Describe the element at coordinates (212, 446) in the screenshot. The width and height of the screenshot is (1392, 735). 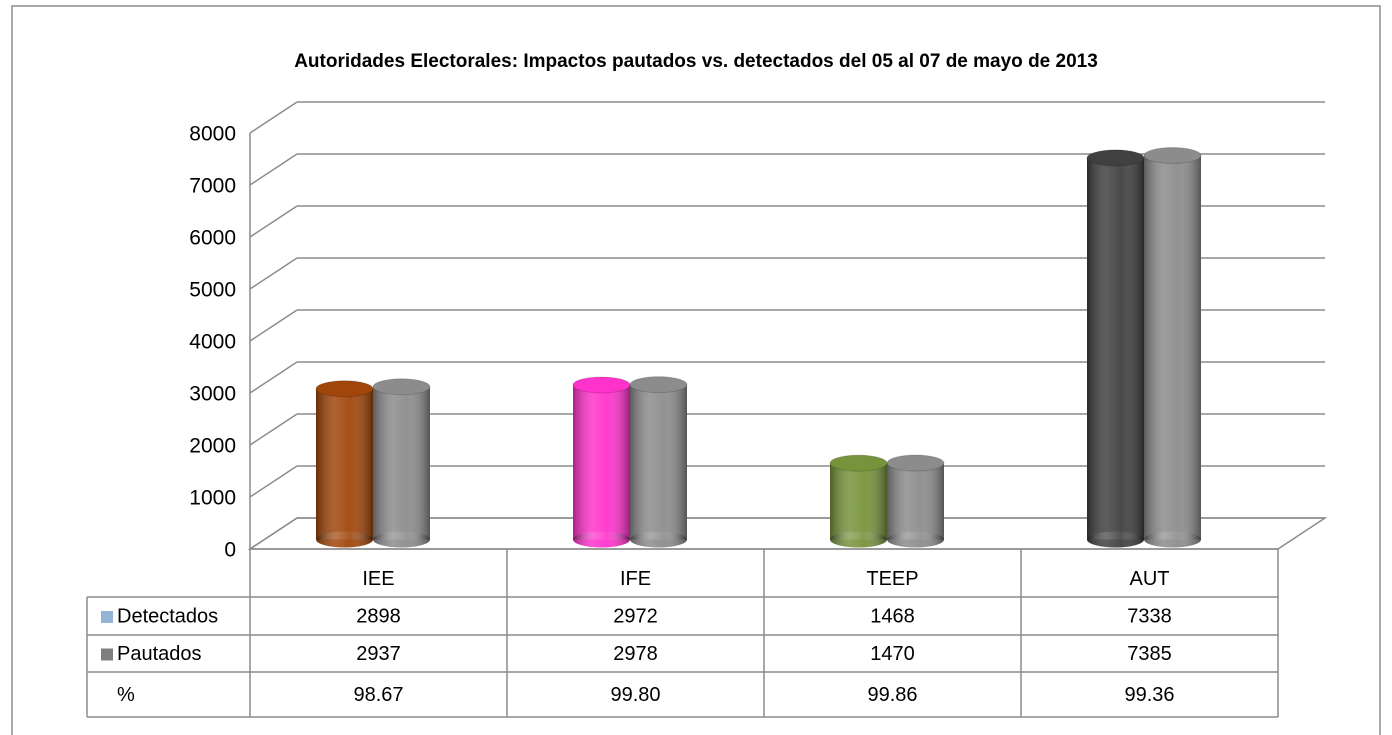
I see `y-tick-label: 2000` at that location.